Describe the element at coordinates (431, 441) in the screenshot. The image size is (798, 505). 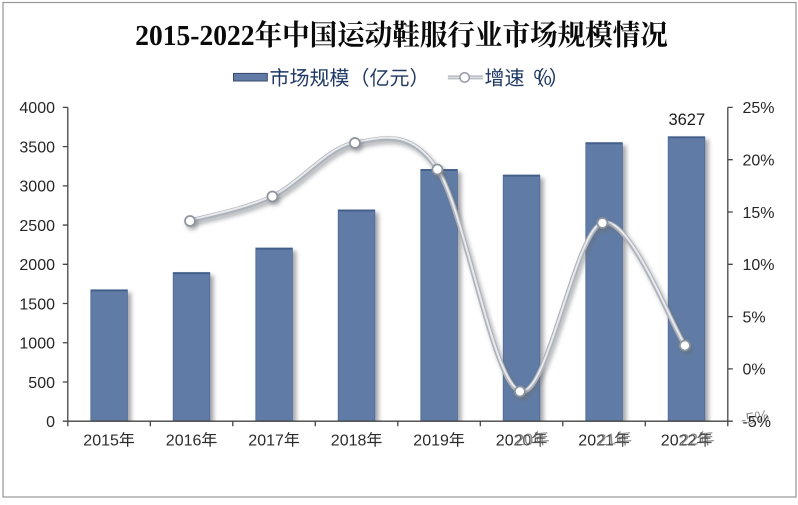
I see `svg-text: 2019` at that location.